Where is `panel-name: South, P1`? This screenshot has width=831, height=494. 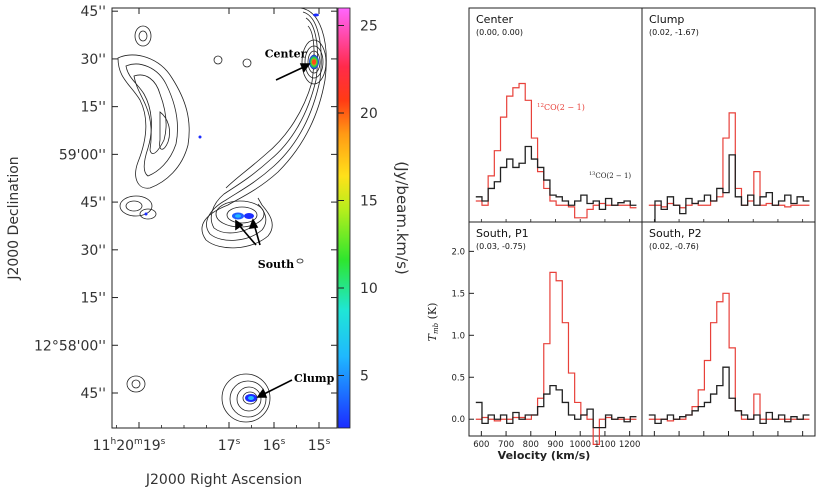
panel-name: South, P1 is located at coordinates (502, 233).